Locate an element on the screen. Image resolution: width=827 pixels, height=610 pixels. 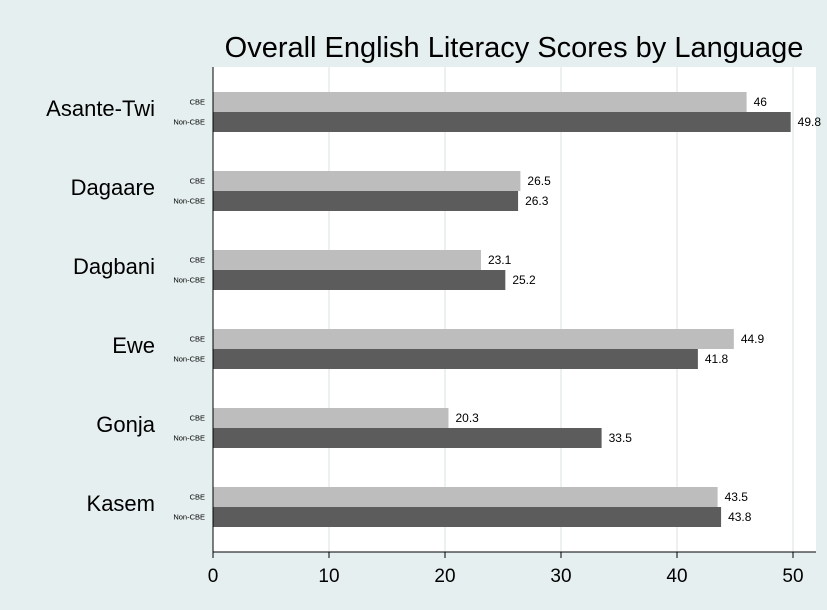
bar-non-cbe-ewe is located at coordinates (455, 359).